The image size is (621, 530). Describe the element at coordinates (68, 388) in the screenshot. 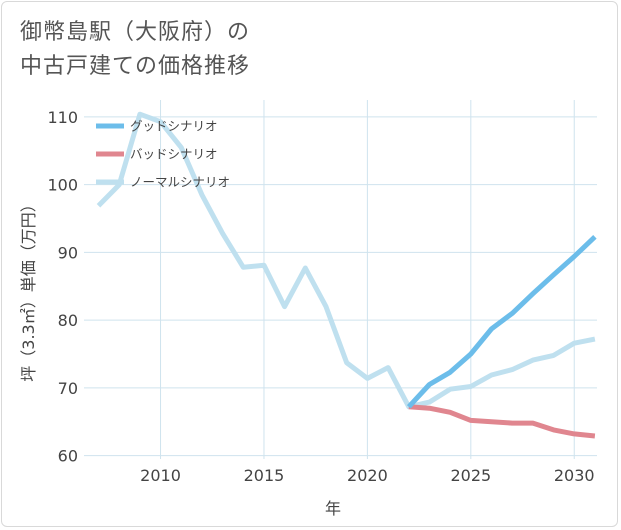

I see `y-tick-70: 70` at that location.